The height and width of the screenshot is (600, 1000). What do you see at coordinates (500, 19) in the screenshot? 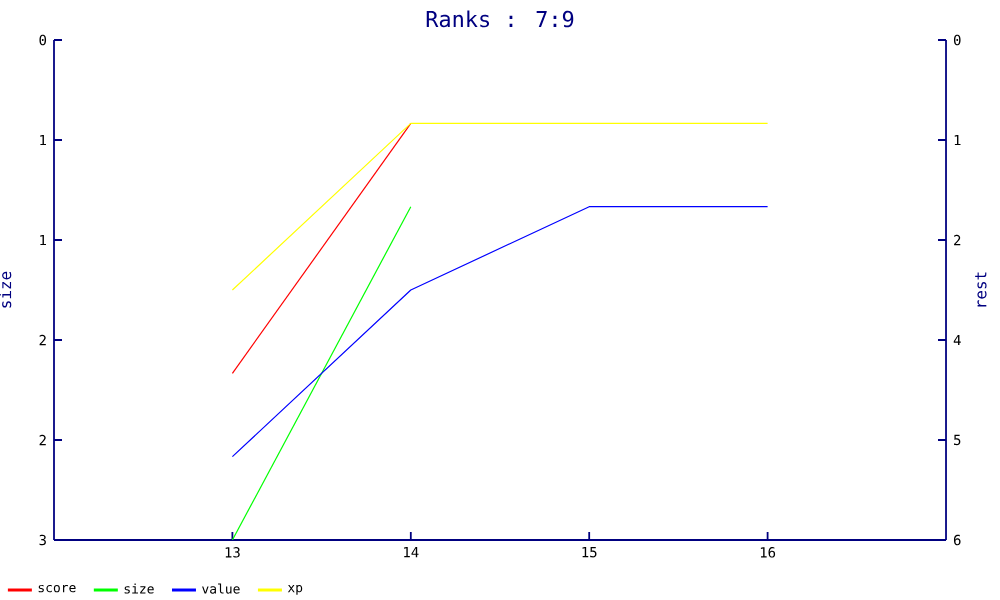
I see `chart-title: Ranks : 7:9` at bounding box center [500, 19].